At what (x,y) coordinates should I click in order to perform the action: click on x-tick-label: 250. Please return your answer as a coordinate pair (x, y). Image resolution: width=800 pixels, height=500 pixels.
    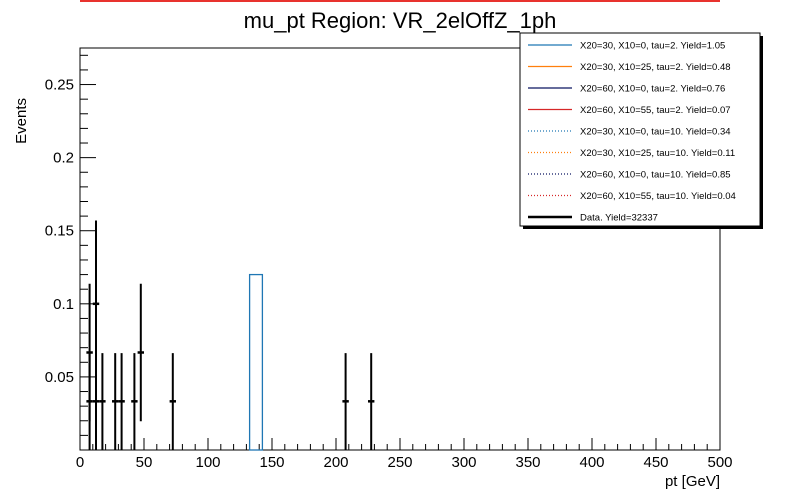
    Looking at the image, I should click on (399, 462).